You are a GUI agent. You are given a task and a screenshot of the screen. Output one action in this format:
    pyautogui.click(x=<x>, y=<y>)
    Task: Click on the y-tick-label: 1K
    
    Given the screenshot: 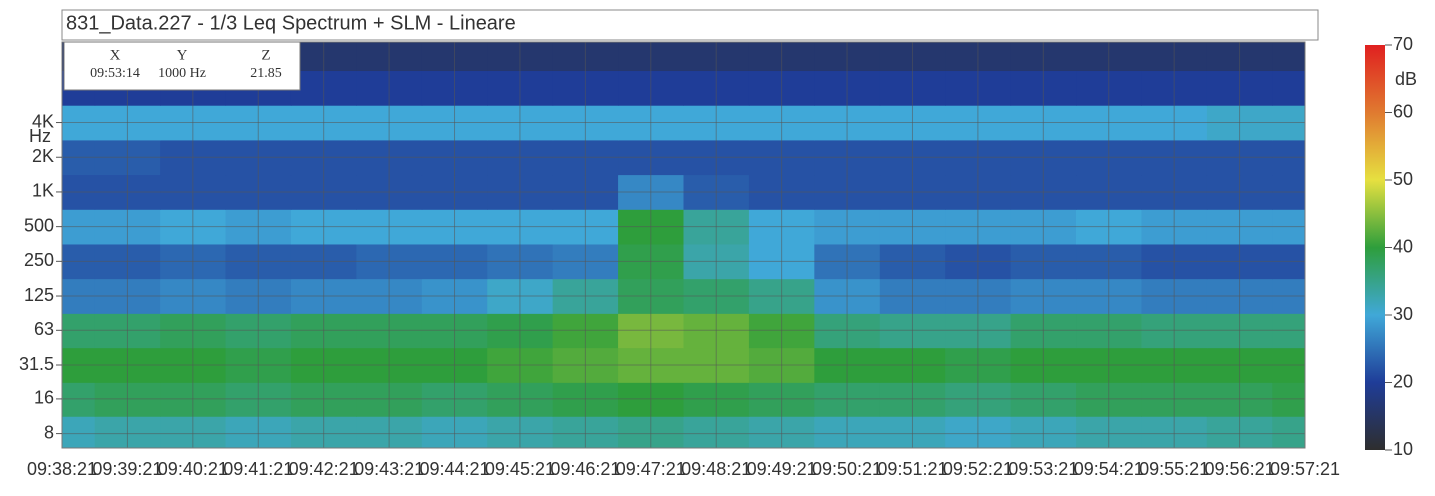 What is the action you would take?
    pyautogui.click(x=43, y=191)
    